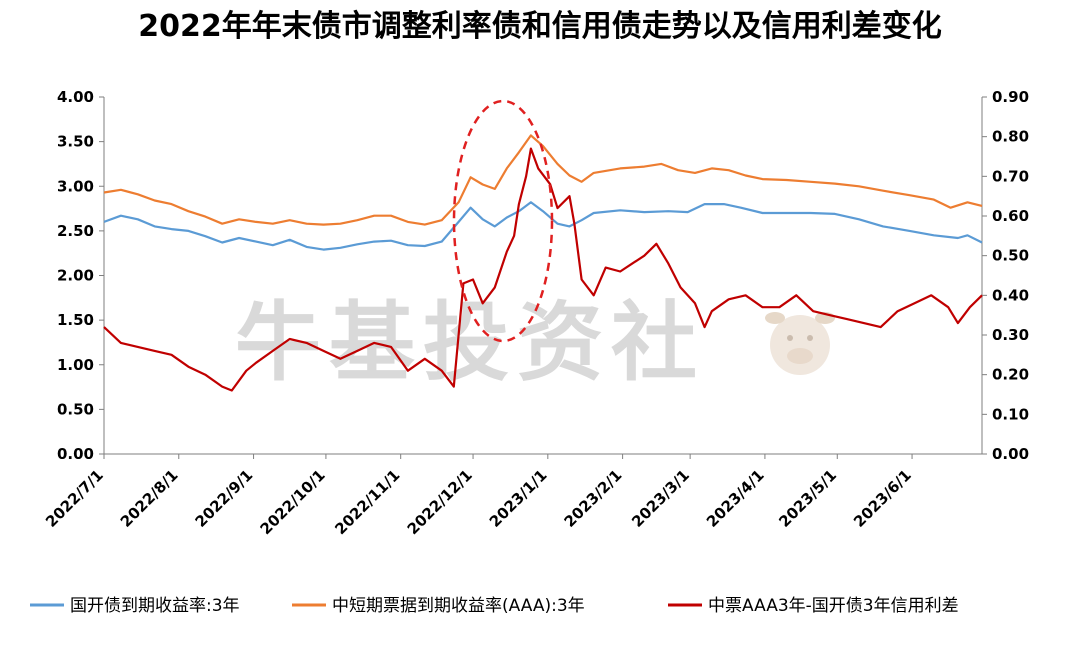 The width and height of the screenshot is (1080, 654). I want to click on x-tick-label: 2023/3/1, so click(660, 498).